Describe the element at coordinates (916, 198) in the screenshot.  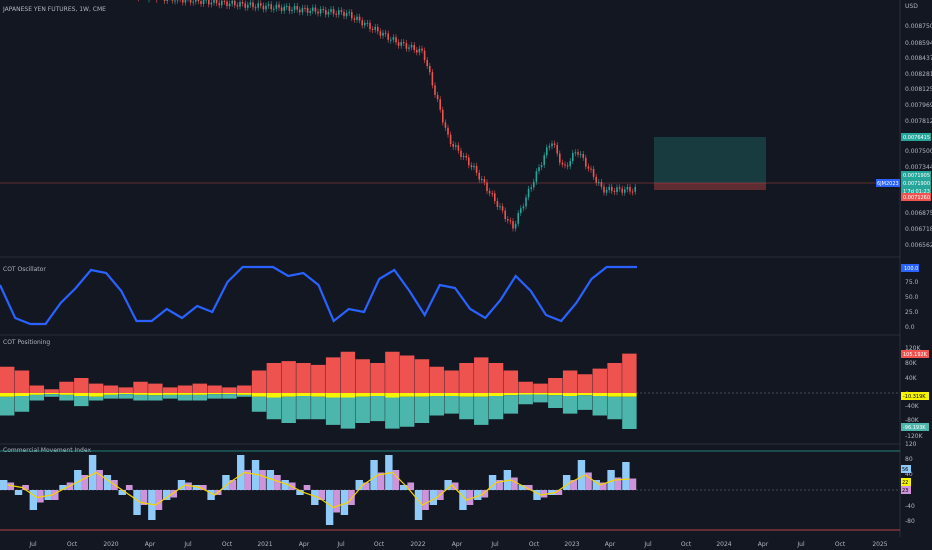
I see `stop-price-label: 0.0071260` at that location.